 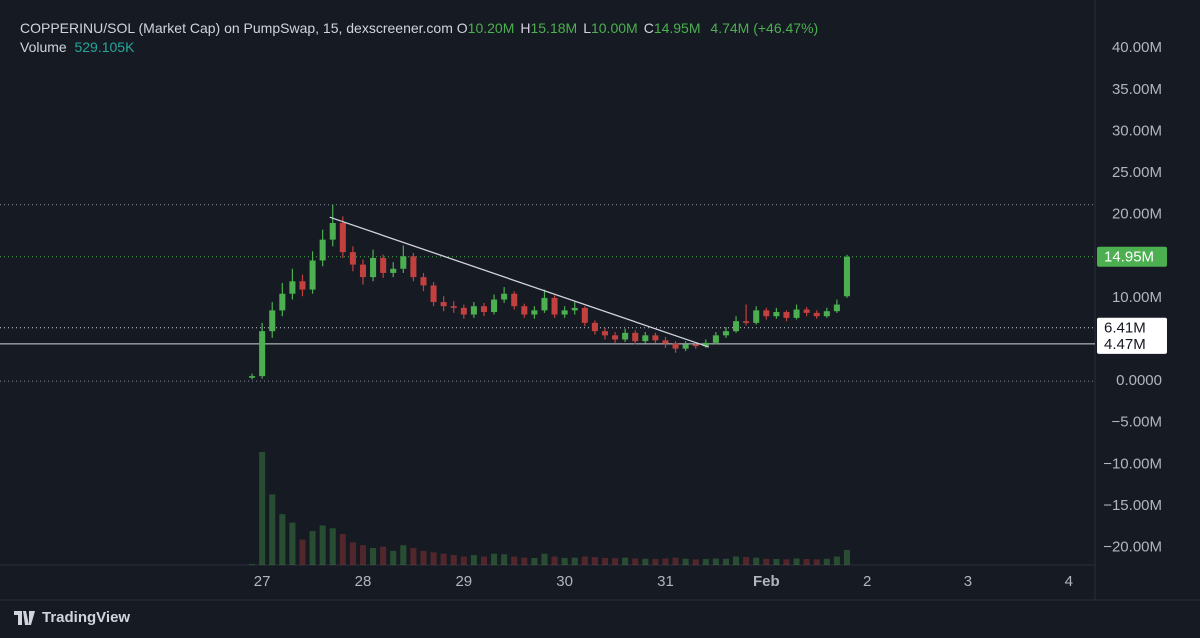 I want to click on x-tick-label: 3, so click(x=968, y=581).